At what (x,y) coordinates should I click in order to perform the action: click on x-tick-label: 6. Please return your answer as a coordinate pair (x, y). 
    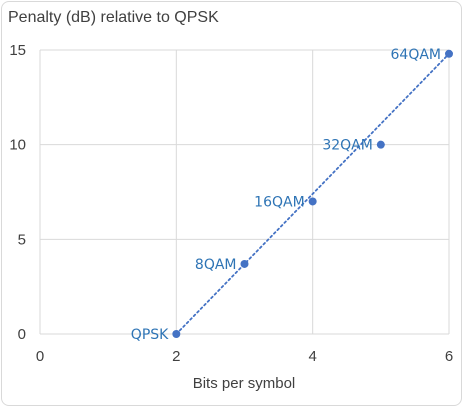
    Looking at the image, I should click on (449, 356).